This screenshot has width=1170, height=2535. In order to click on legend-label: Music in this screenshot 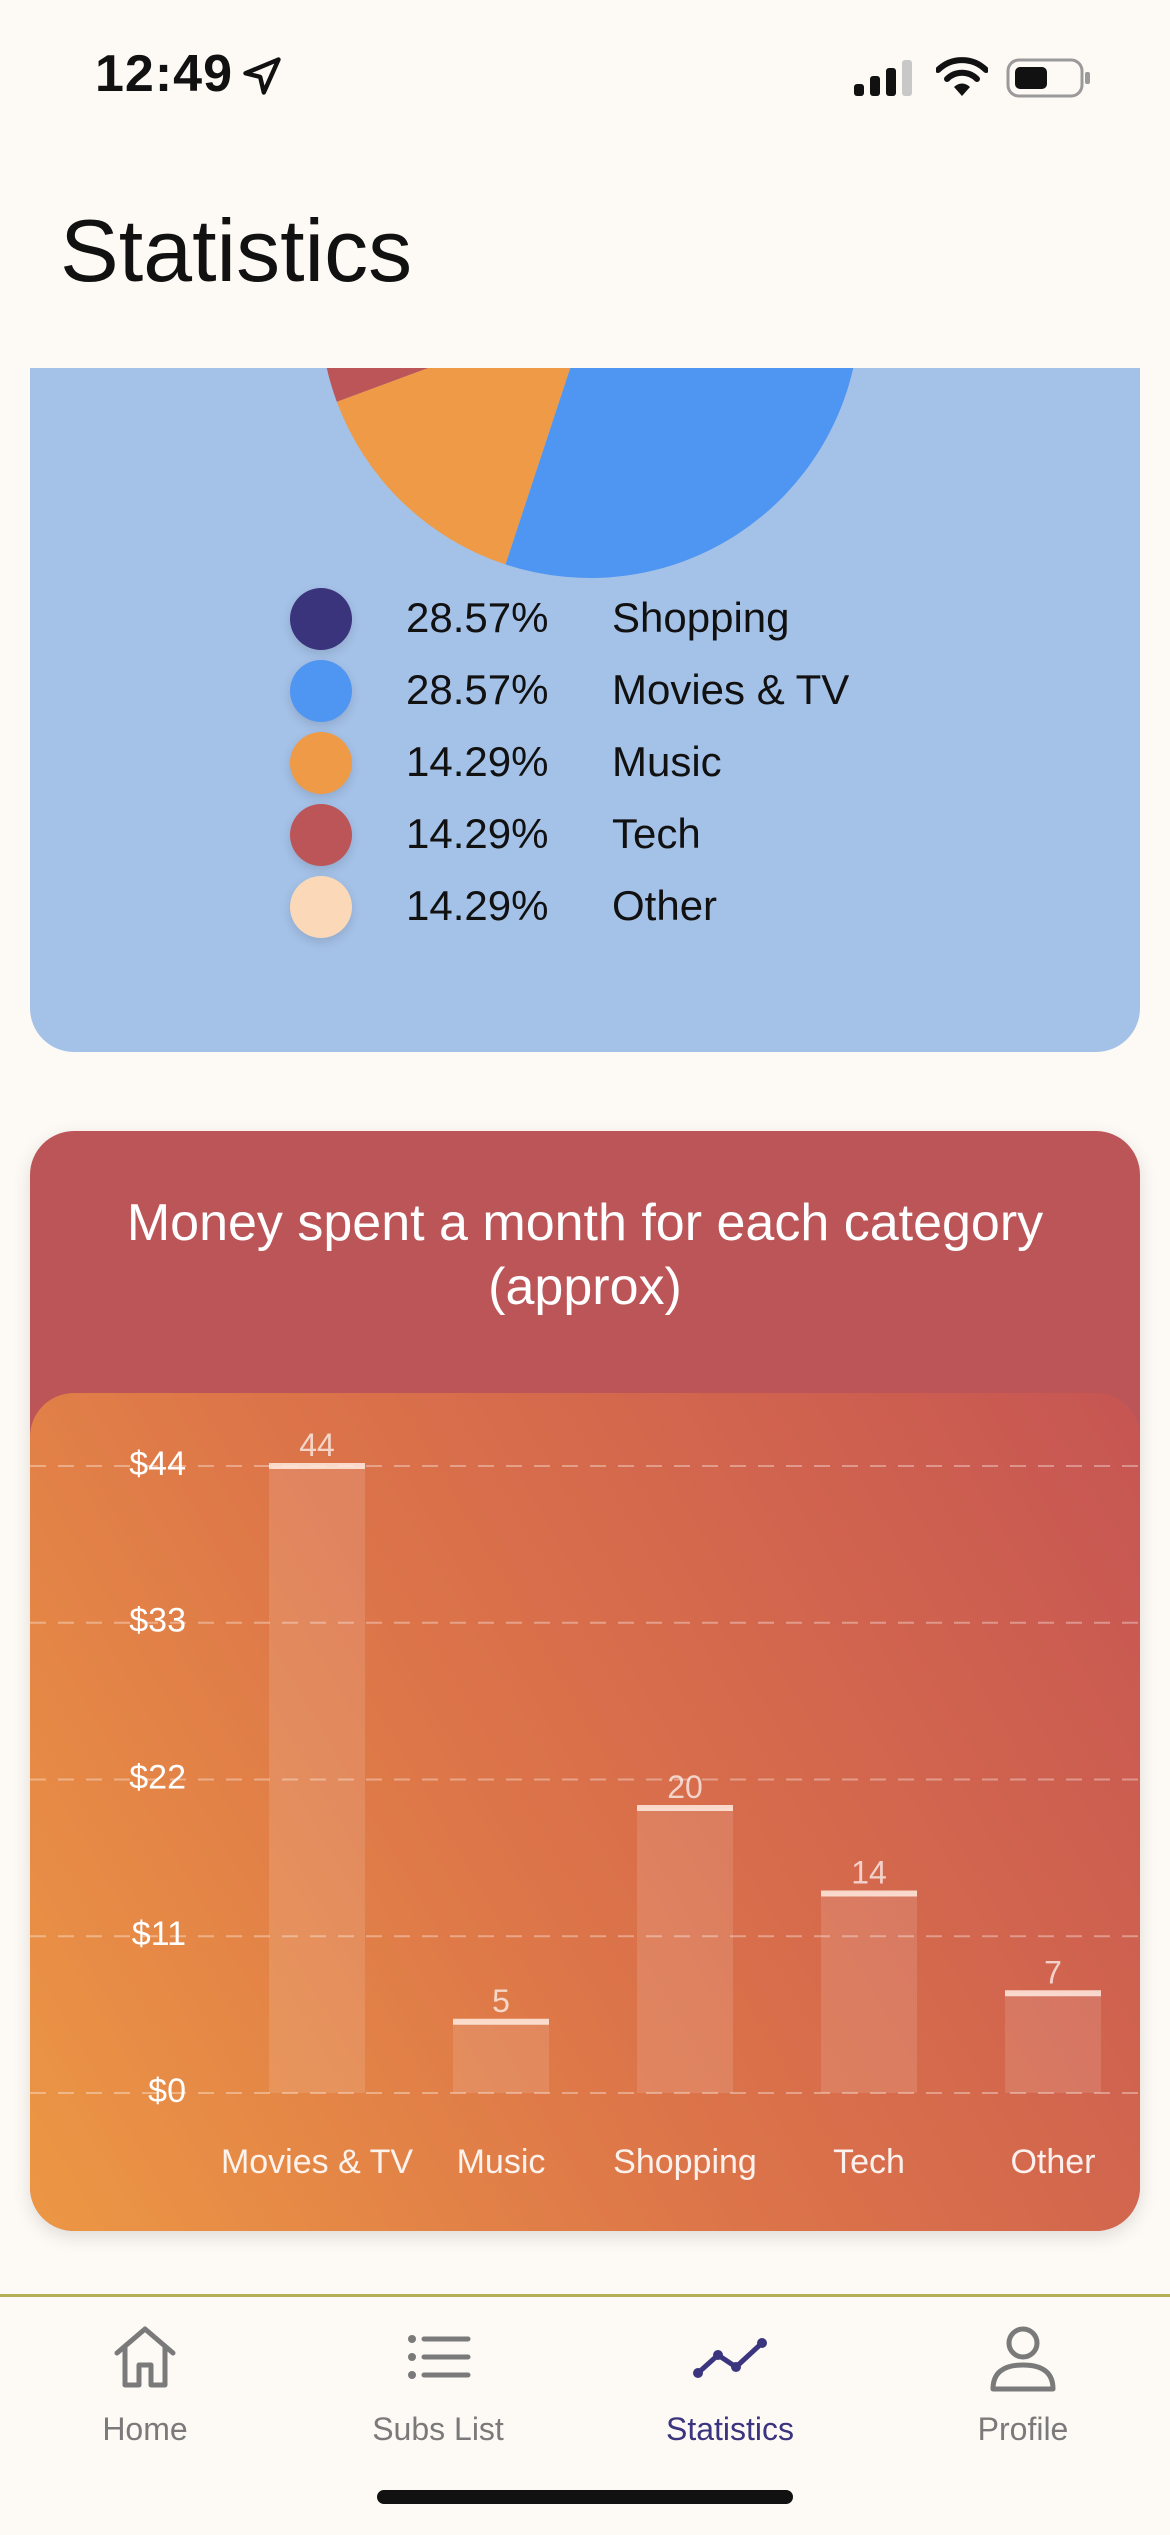, I will do `click(667, 761)`.